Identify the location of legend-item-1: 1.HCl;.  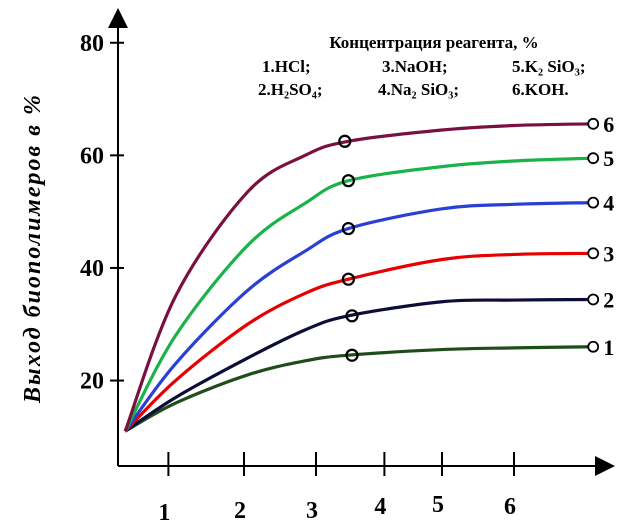
(286, 66).